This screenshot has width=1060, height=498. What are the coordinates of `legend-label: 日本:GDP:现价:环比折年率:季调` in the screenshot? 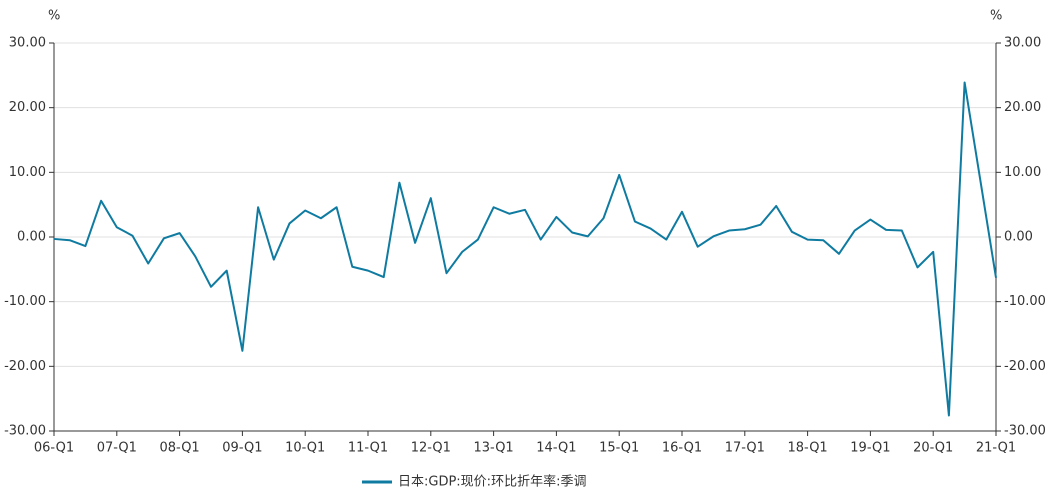 It's located at (492, 482).